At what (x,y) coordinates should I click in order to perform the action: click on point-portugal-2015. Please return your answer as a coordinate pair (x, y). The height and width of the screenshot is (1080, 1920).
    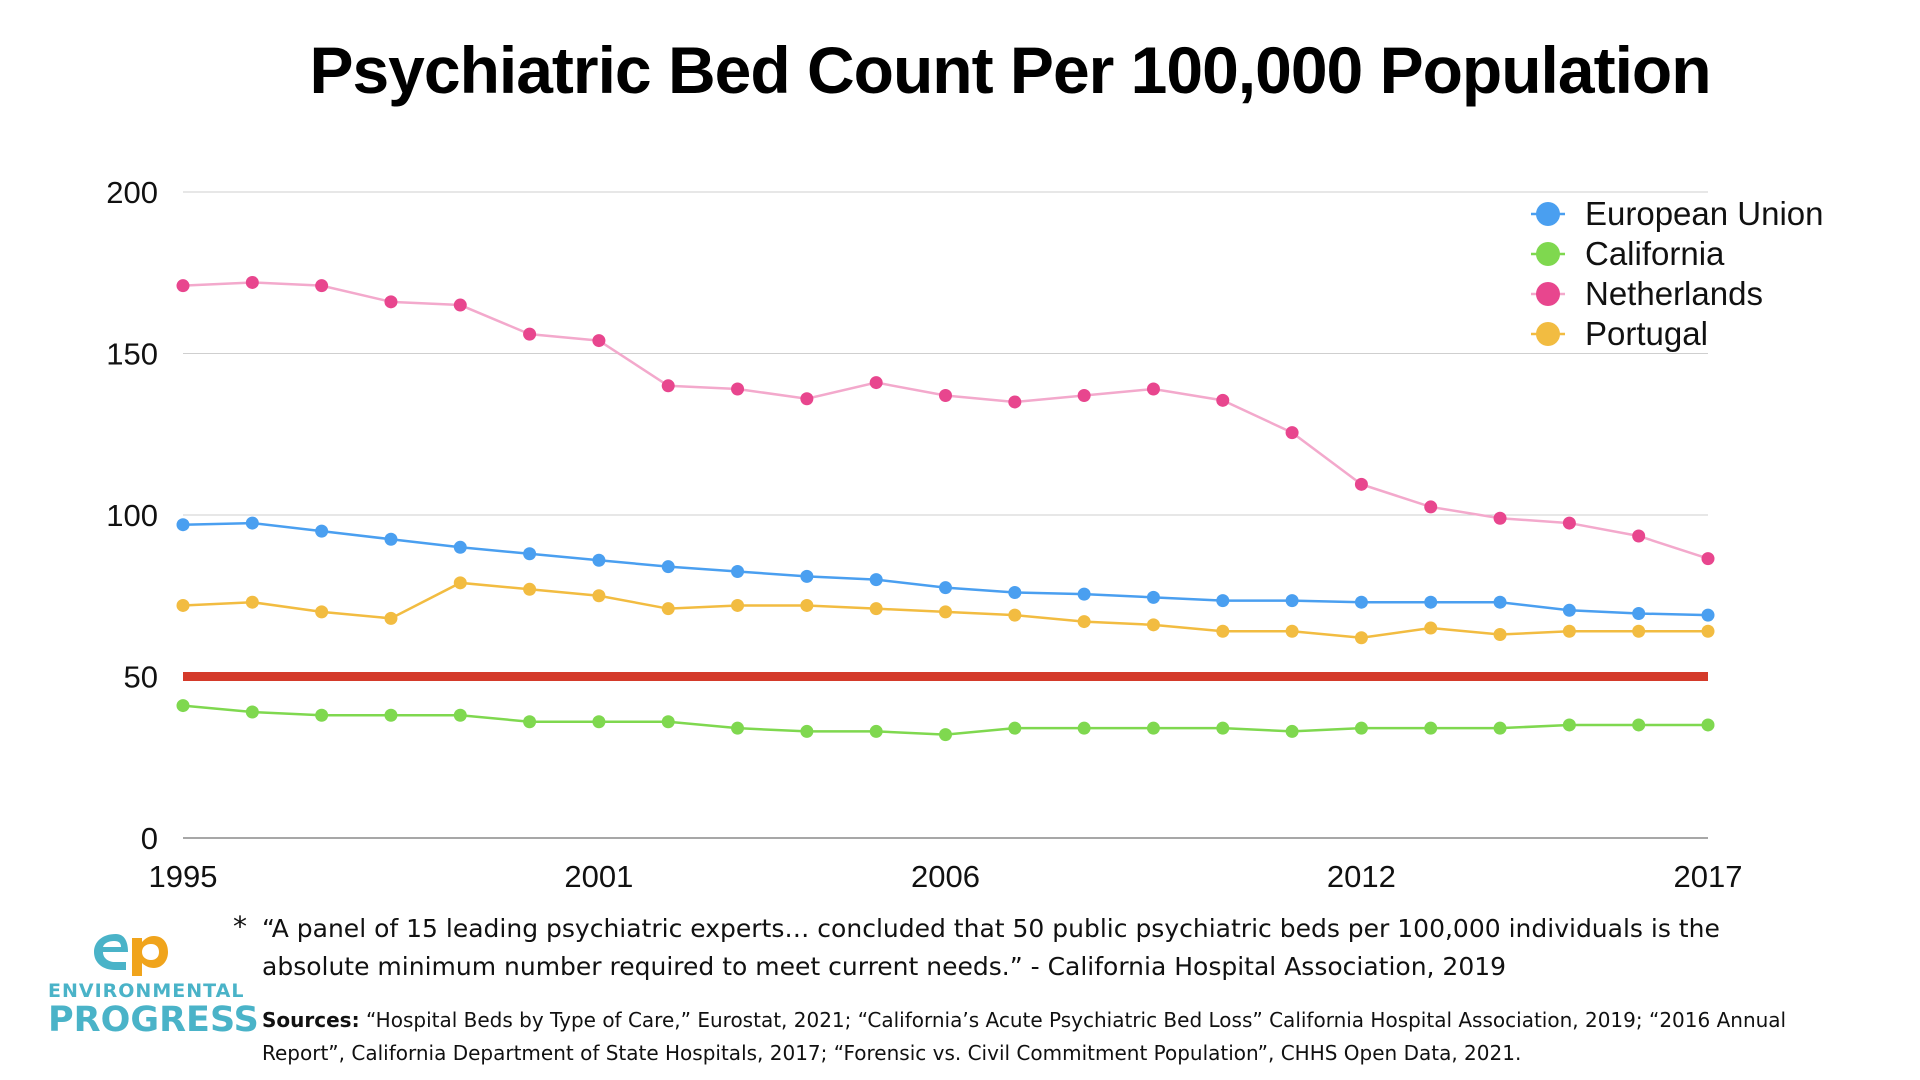
    Looking at the image, I should click on (1569, 631).